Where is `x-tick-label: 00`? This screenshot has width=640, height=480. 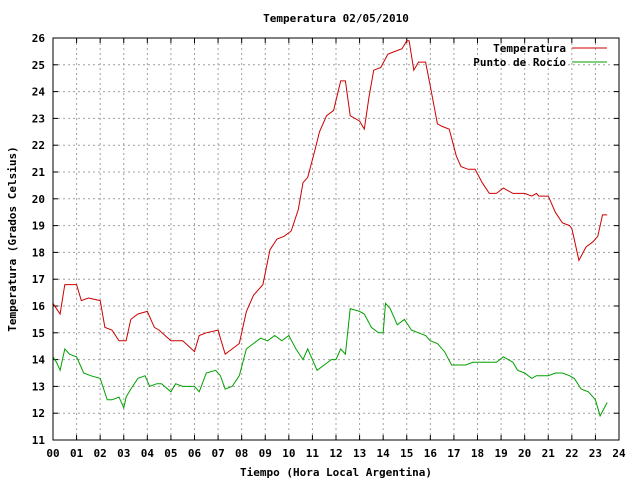
x-tick-label: 00 is located at coordinates (52, 453).